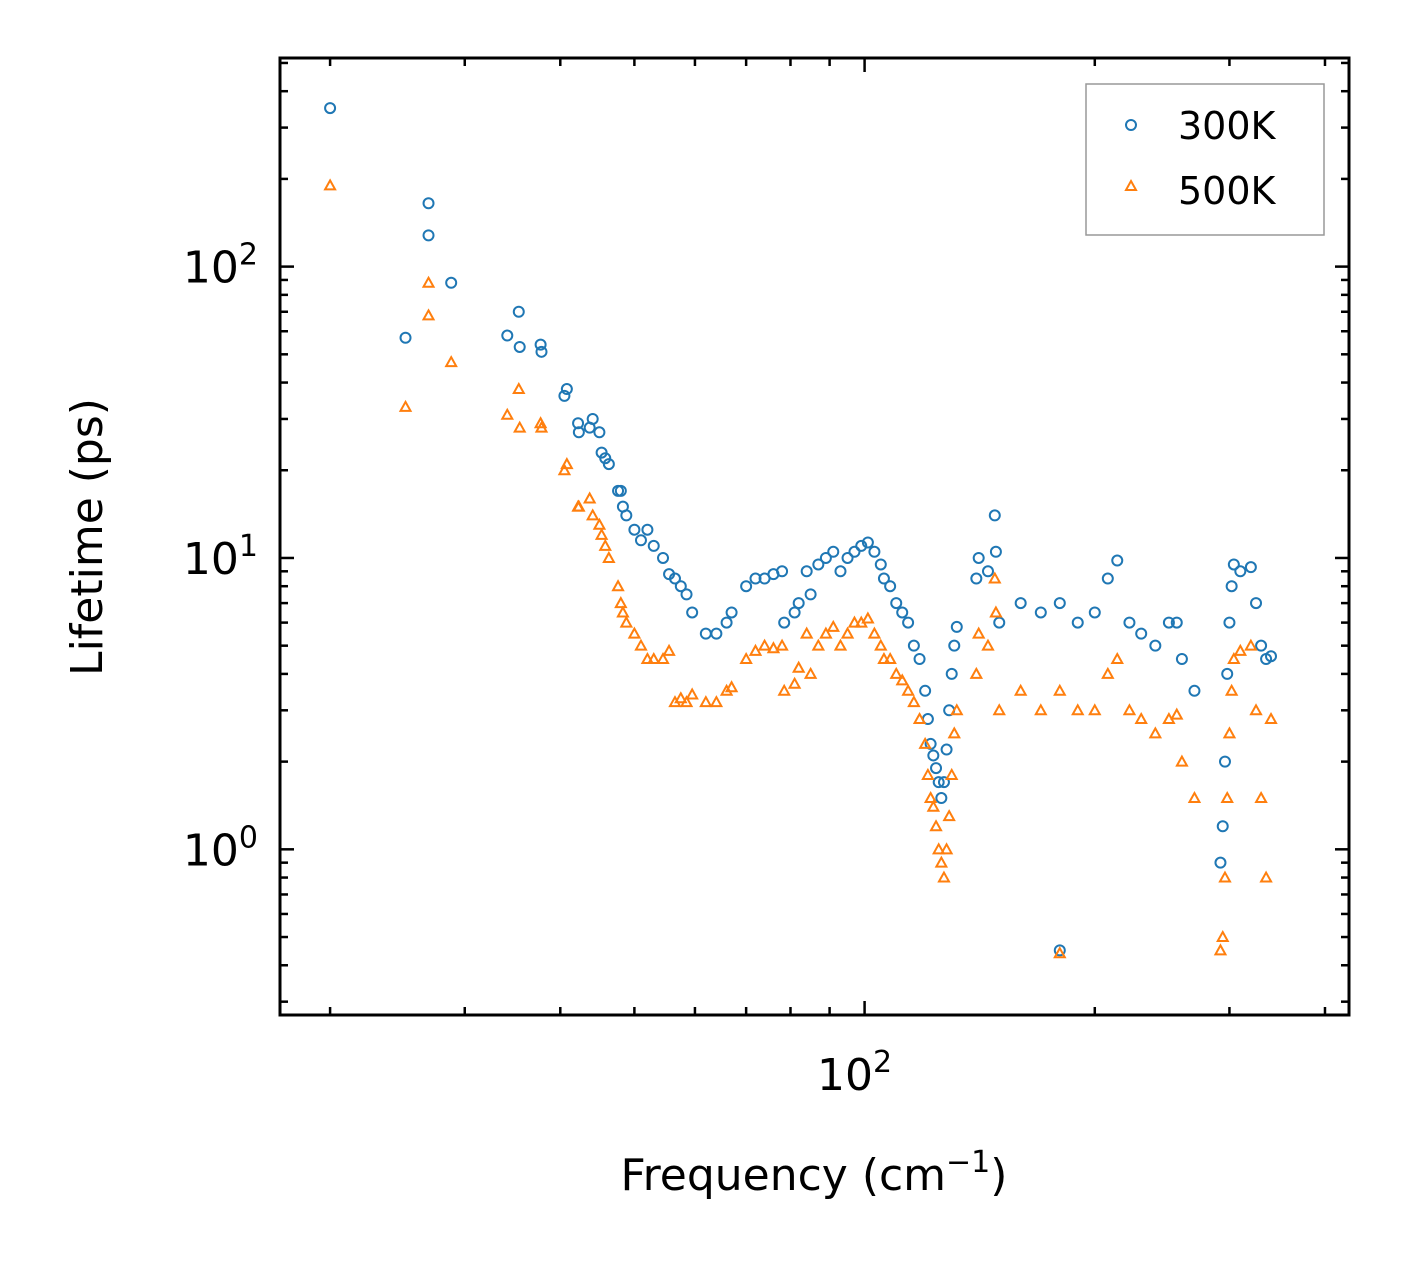 The width and height of the screenshot is (1408, 1265). I want to click on legend-box, so click(1205, 159).